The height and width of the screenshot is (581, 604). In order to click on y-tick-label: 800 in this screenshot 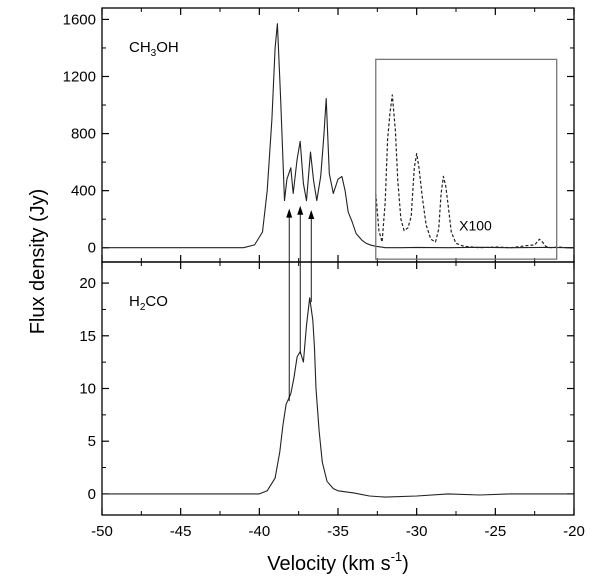, I will do `click(83, 134)`.